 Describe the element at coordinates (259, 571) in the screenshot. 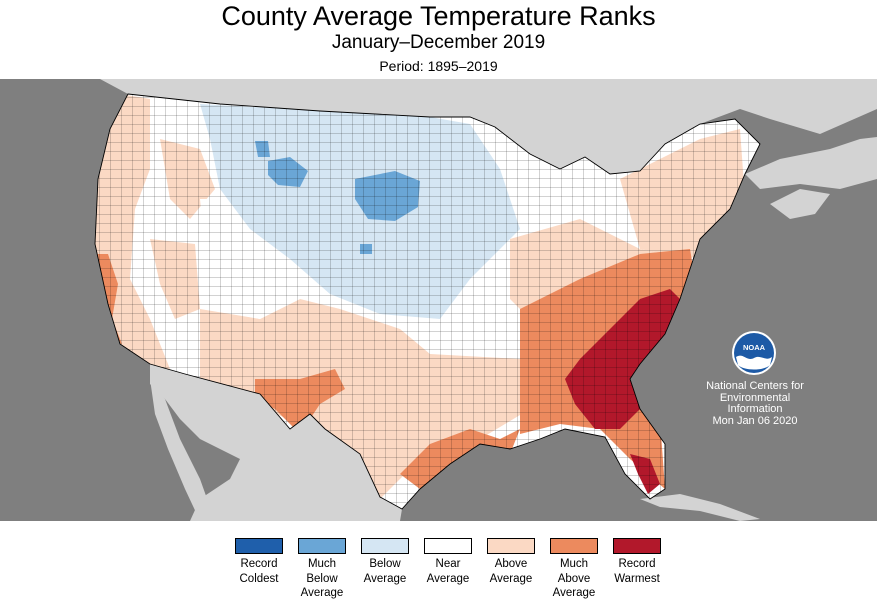

I see `legend-label: Record Coldest` at that location.